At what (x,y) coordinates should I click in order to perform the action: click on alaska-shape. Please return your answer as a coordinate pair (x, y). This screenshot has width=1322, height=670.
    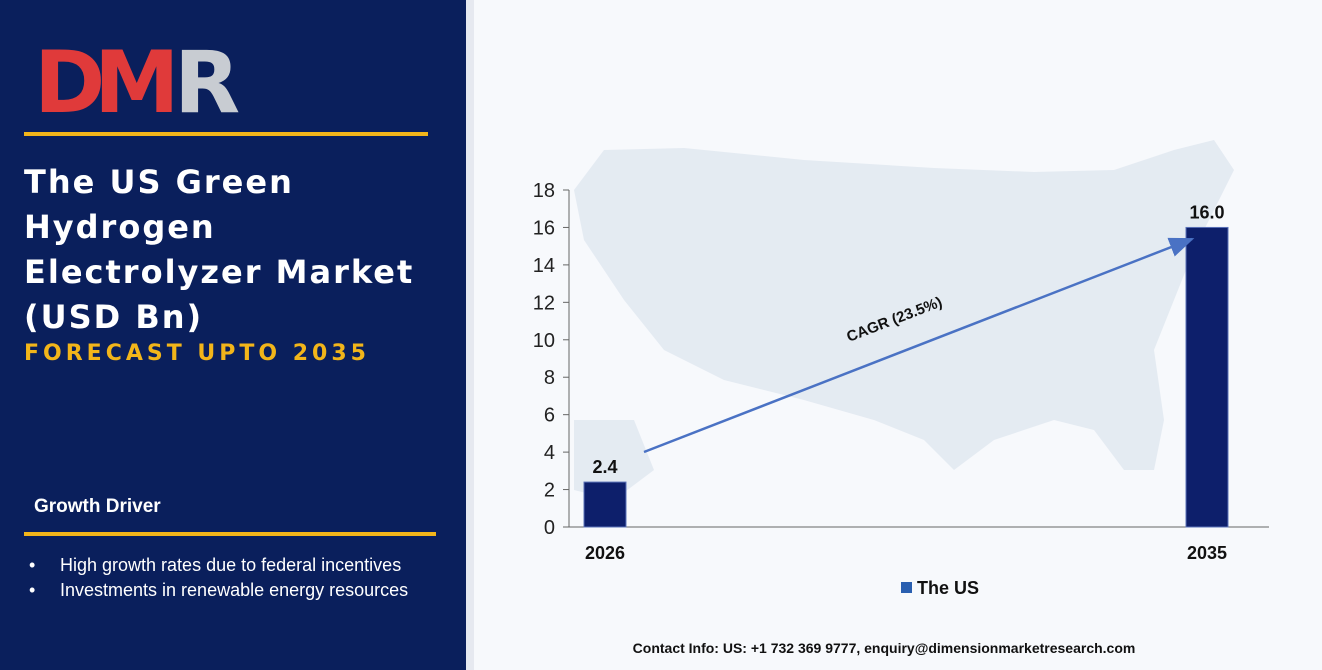
    Looking at the image, I should click on (614, 460).